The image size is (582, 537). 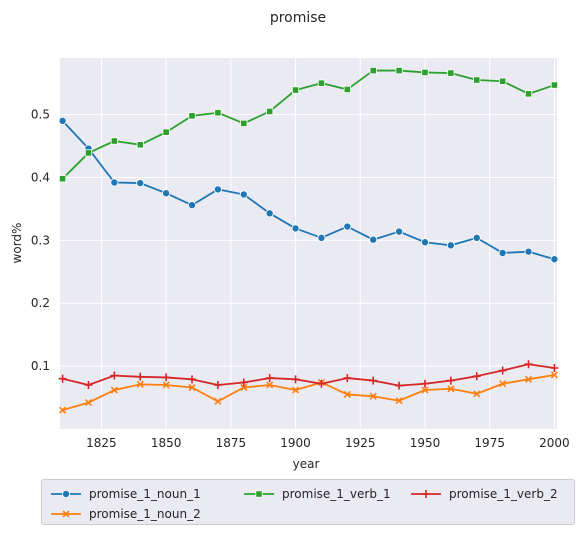 What do you see at coordinates (145, 494) in the screenshot?
I see `legend-label: promise_1_noun_1` at bounding box center [145, 494].